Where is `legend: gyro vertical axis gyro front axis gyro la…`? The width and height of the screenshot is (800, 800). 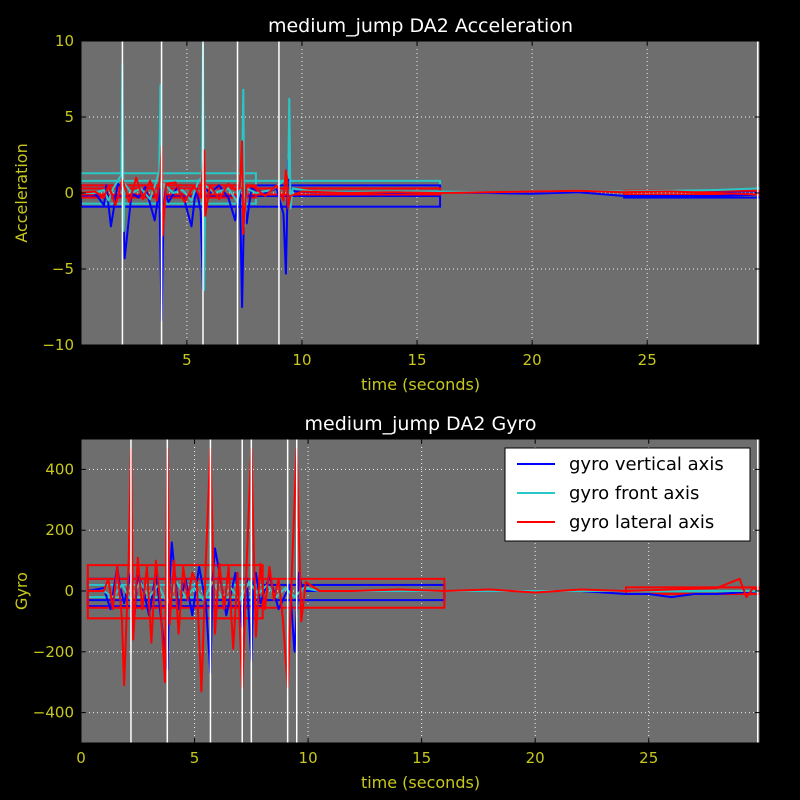
legend: gyro vertical axis gyro front axis gyro la… is located at coordinates (627, 494).